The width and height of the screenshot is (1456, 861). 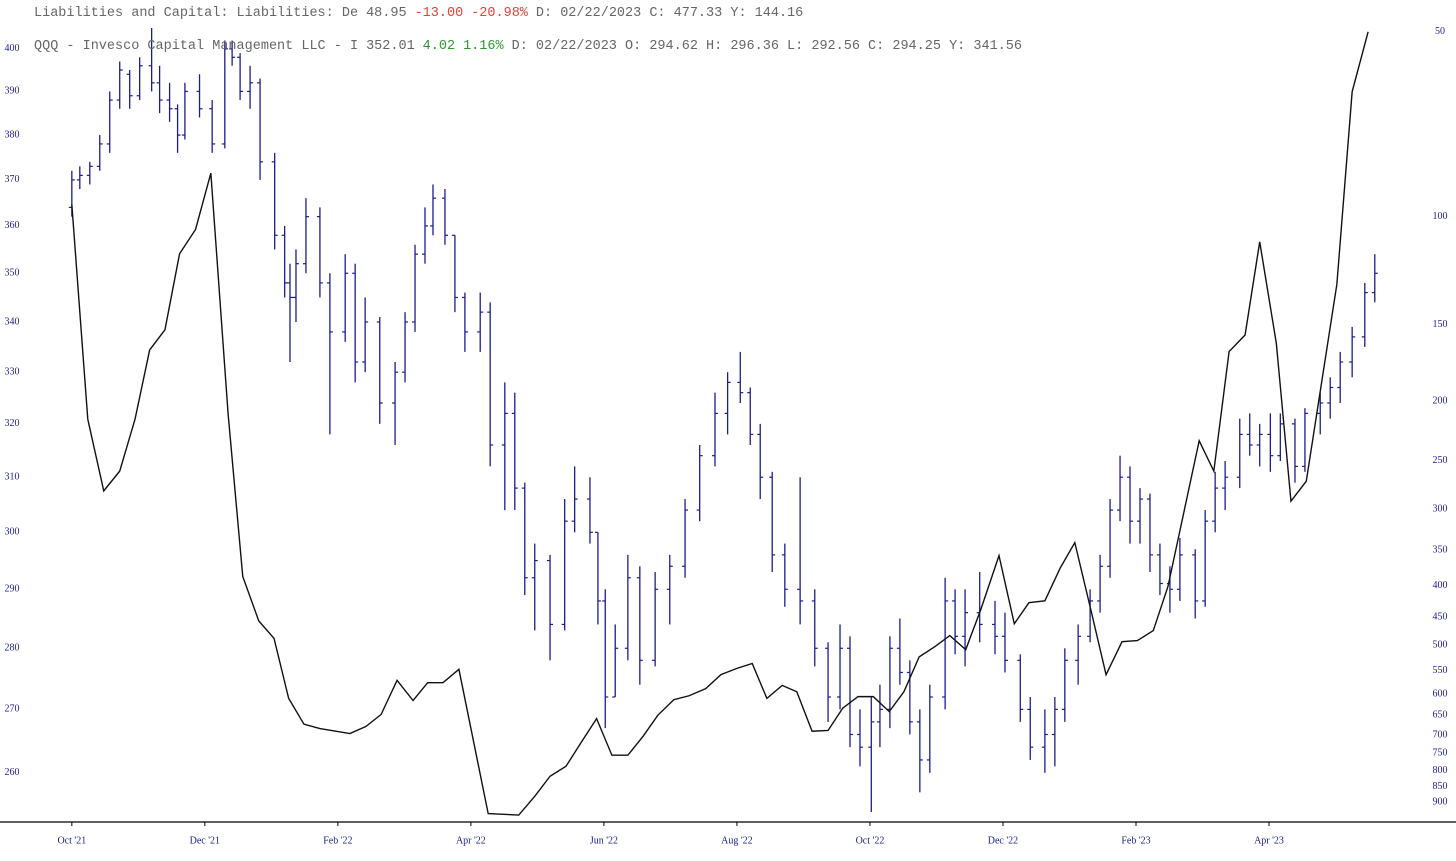 What do you see at coordinates (1440, 401) in the screenshot?
I see `y2-tick-label: 200` at bounding box center [1440, 401].